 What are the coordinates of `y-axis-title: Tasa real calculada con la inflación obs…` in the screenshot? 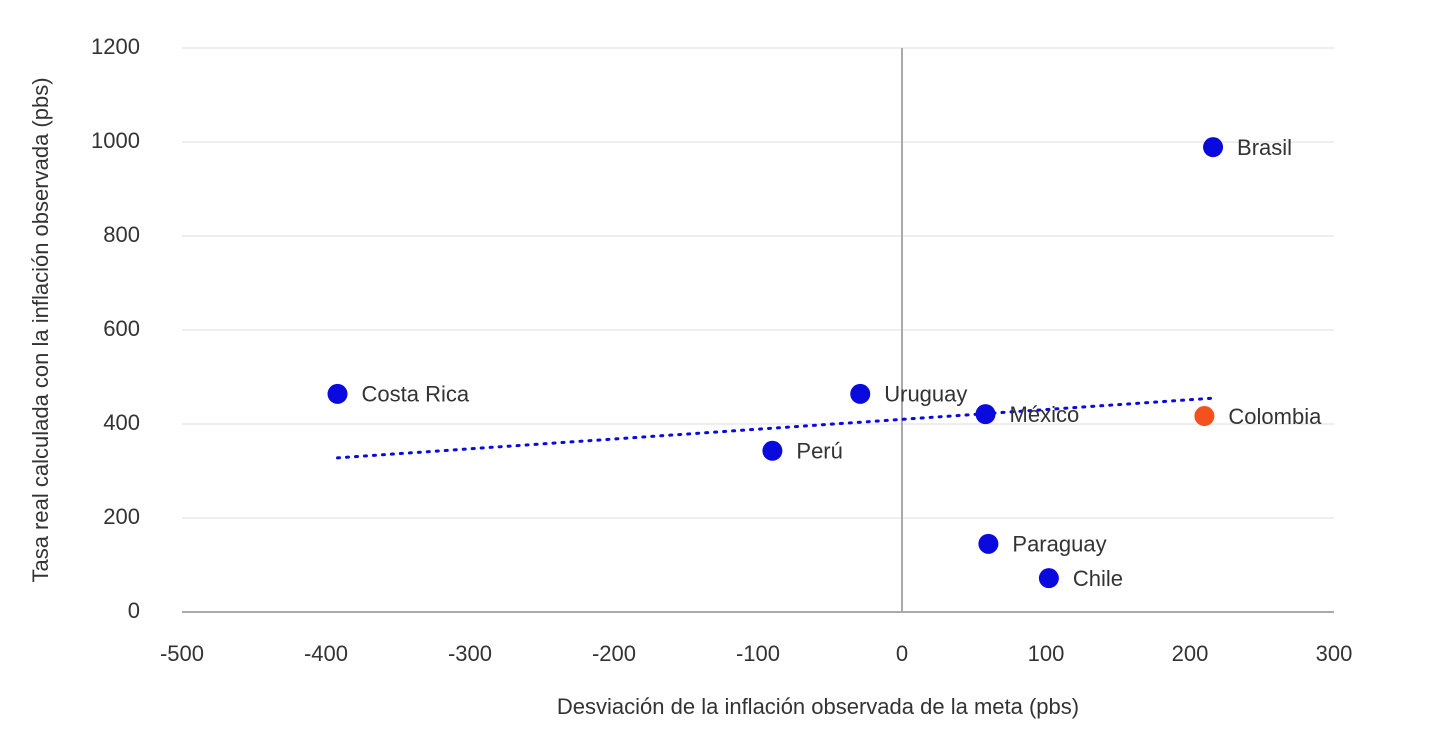 It's located at (40, 329).